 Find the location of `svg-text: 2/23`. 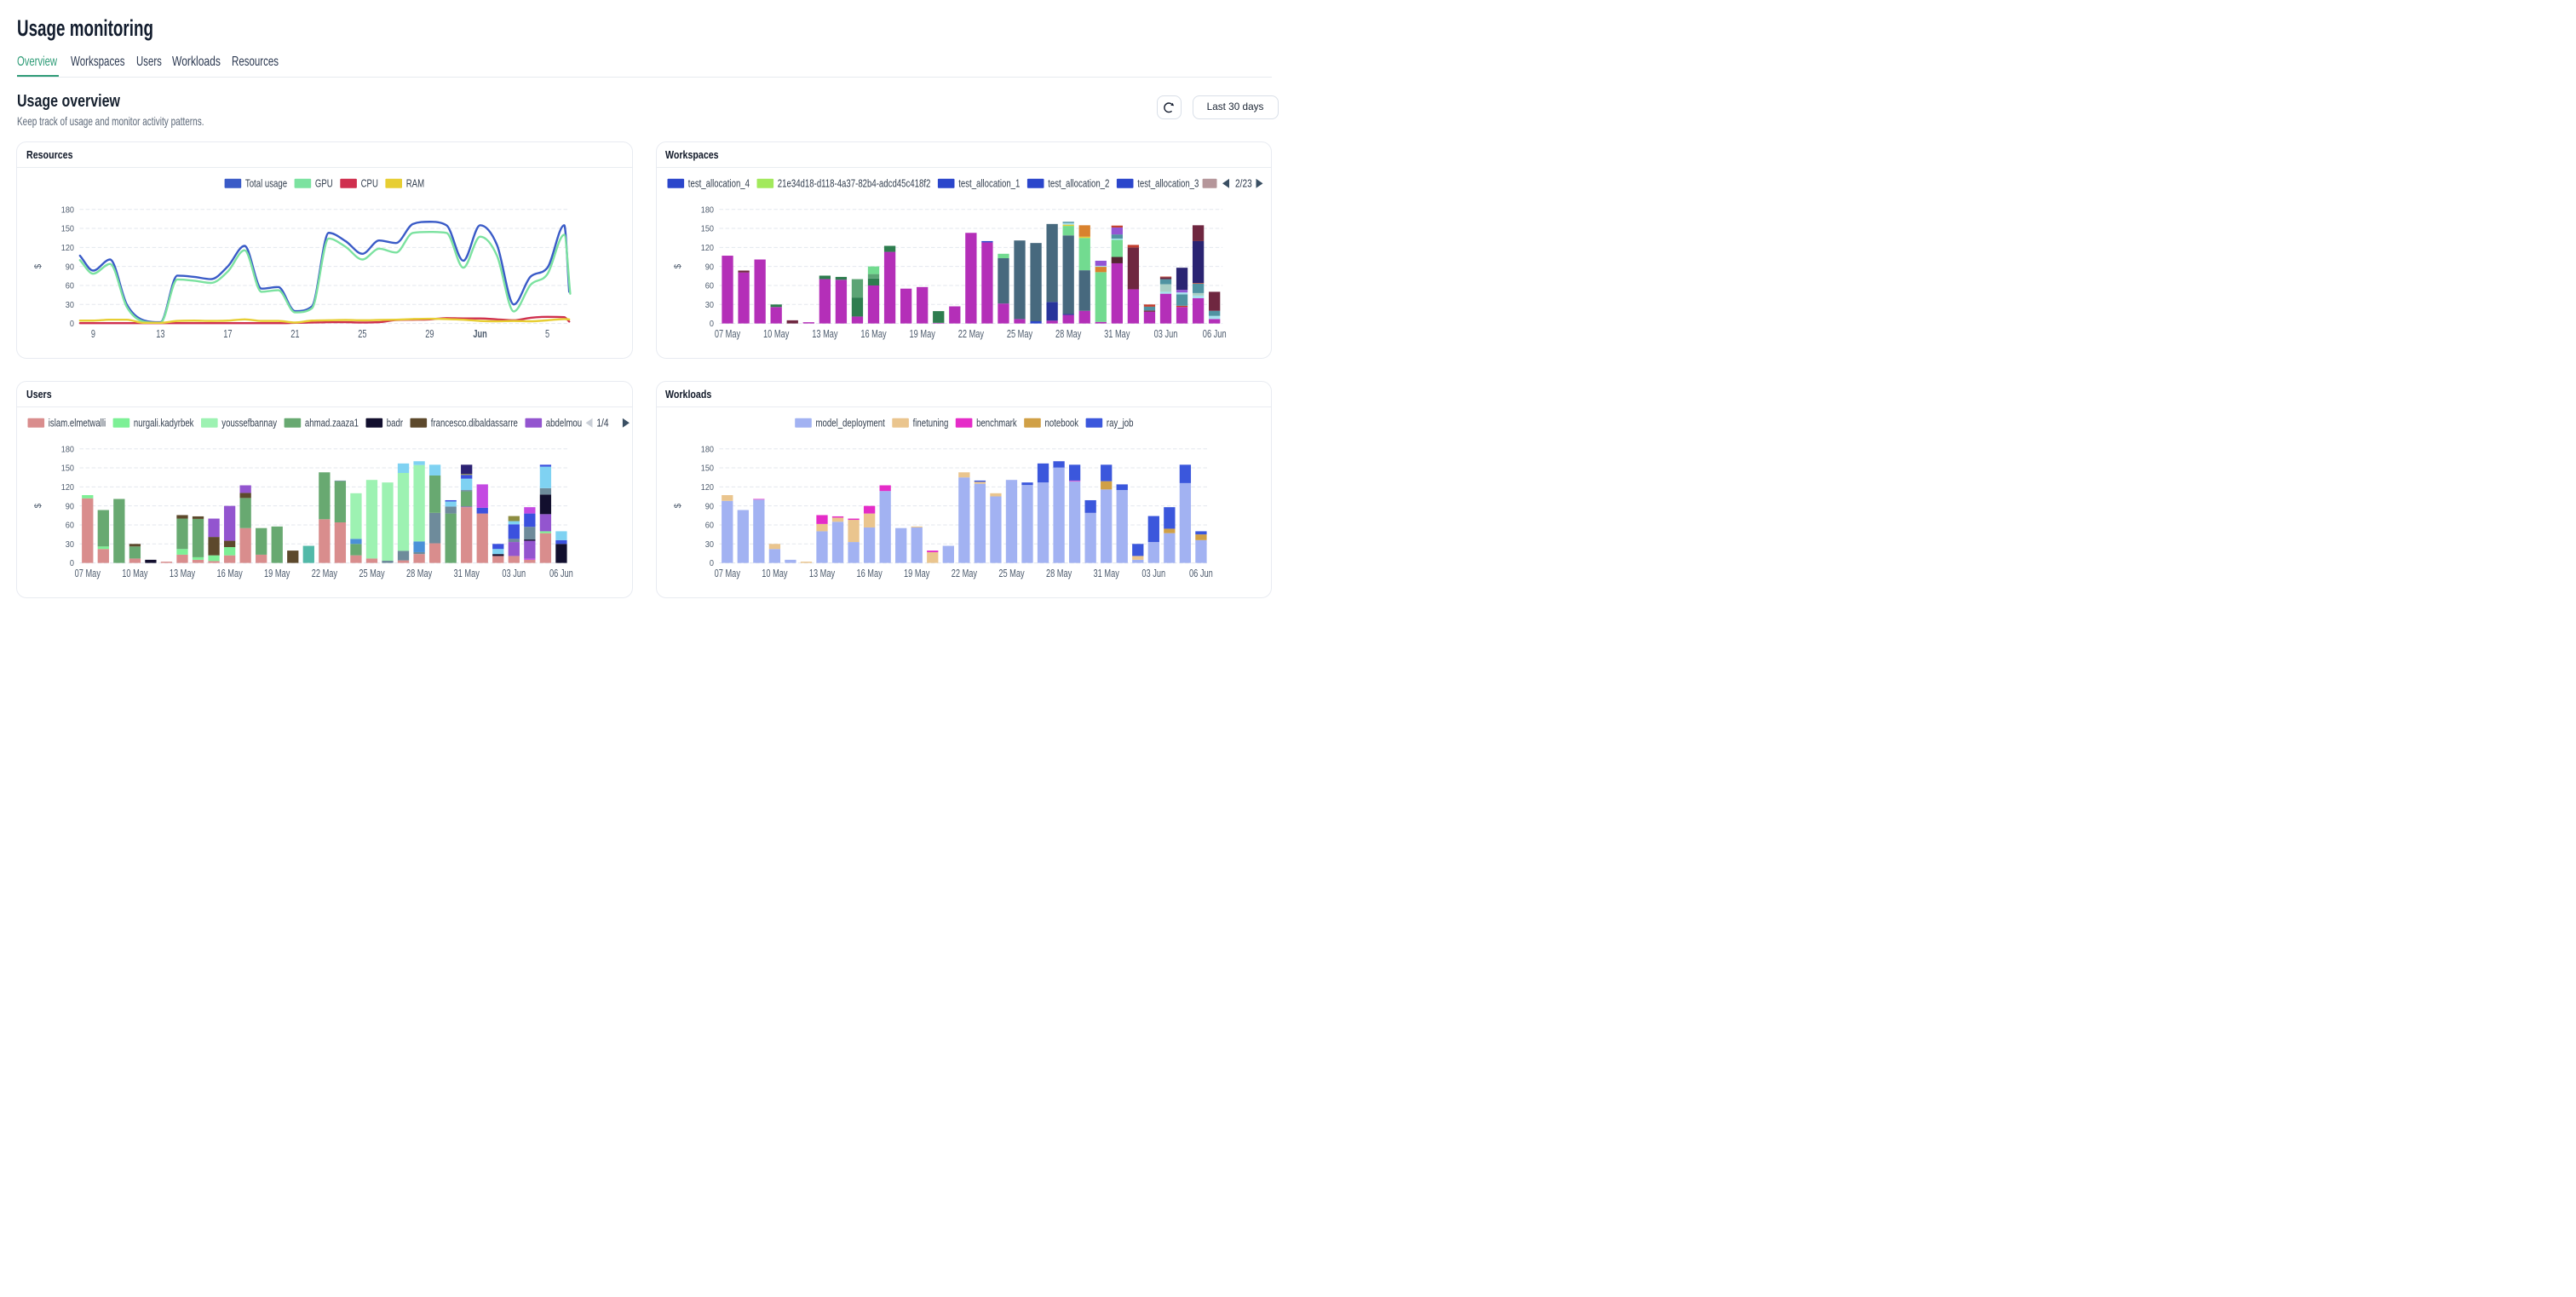

svg-text: 2/23 is located at coordinates (1243, 182).